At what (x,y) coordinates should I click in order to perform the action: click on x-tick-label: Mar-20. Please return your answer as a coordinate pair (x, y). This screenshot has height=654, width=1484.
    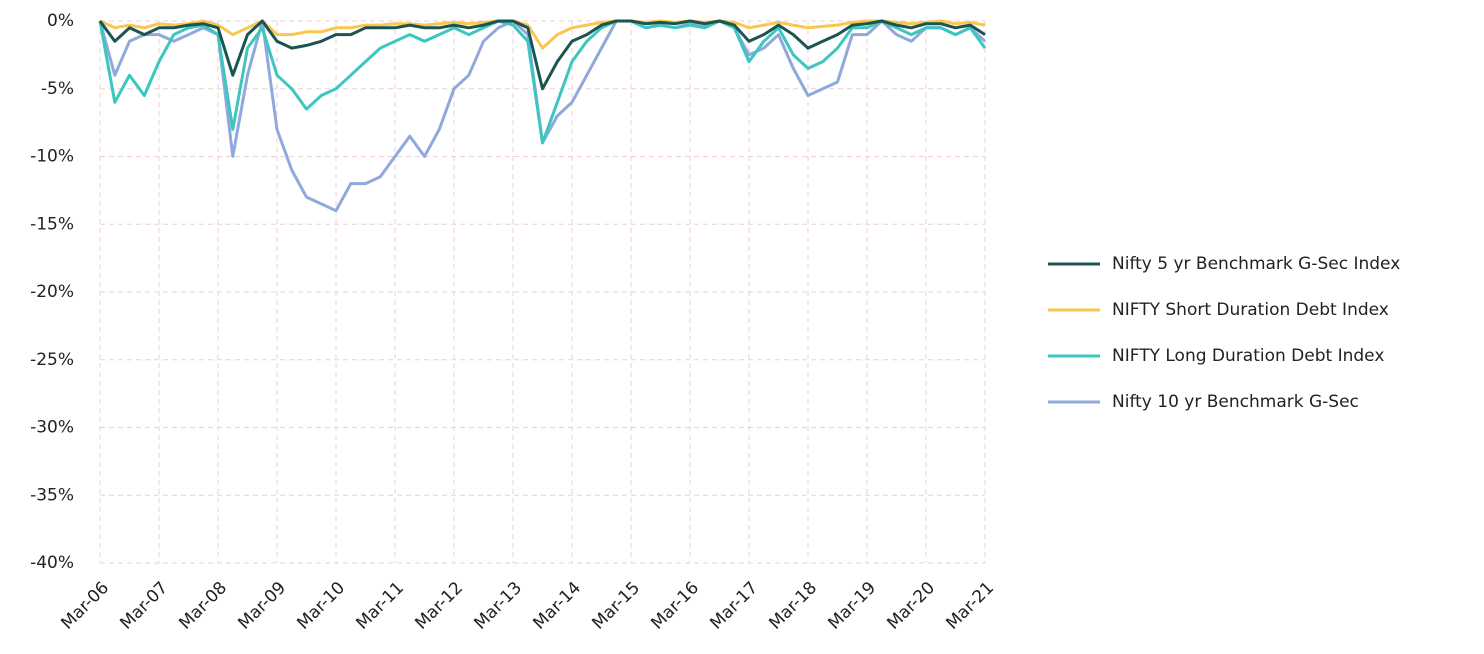
    Looking at the image, I should click on (911, 606).